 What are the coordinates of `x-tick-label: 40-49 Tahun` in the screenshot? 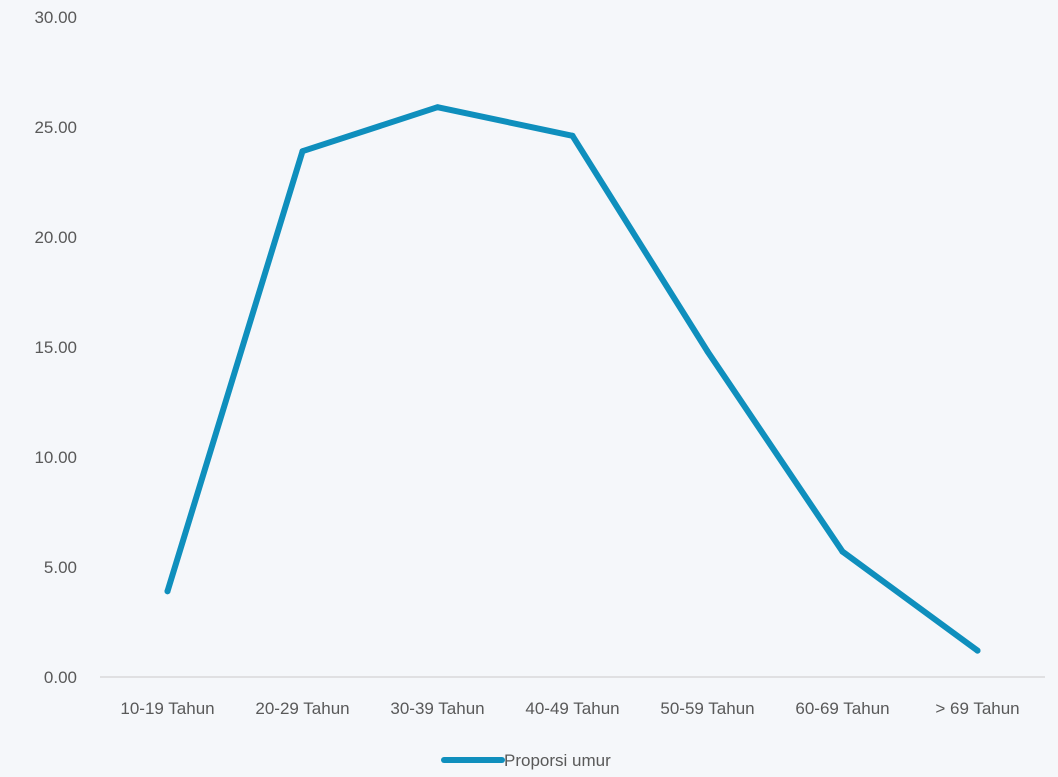 It's located at (572, 708).